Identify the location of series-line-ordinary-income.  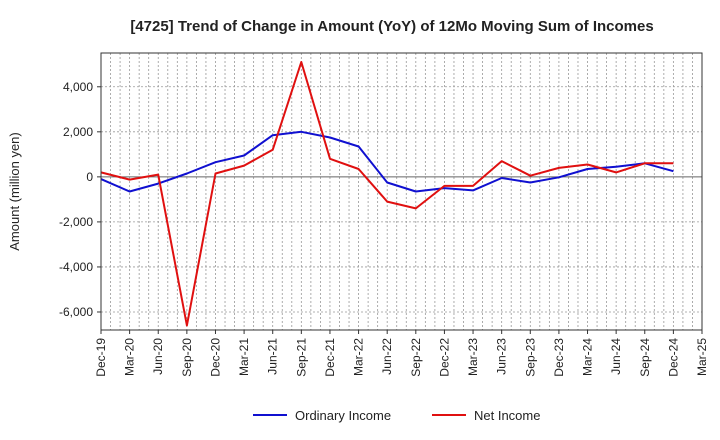
(387, 161).